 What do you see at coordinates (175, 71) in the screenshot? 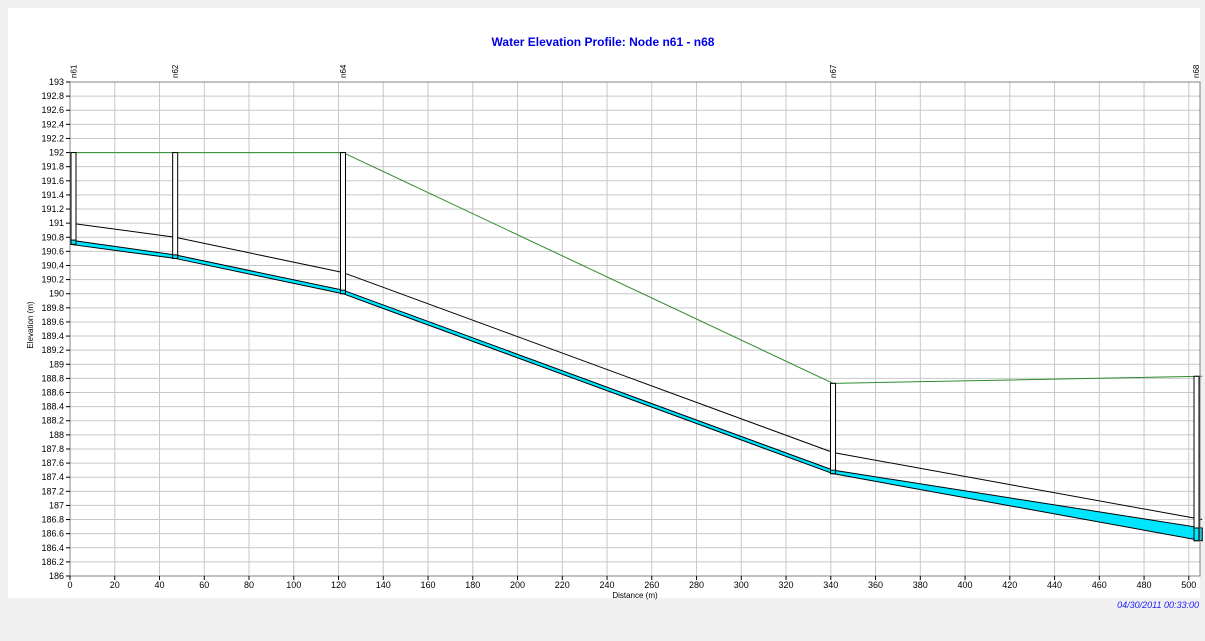
I see `node-label-n62: n62` at bounding box center [175, 71].